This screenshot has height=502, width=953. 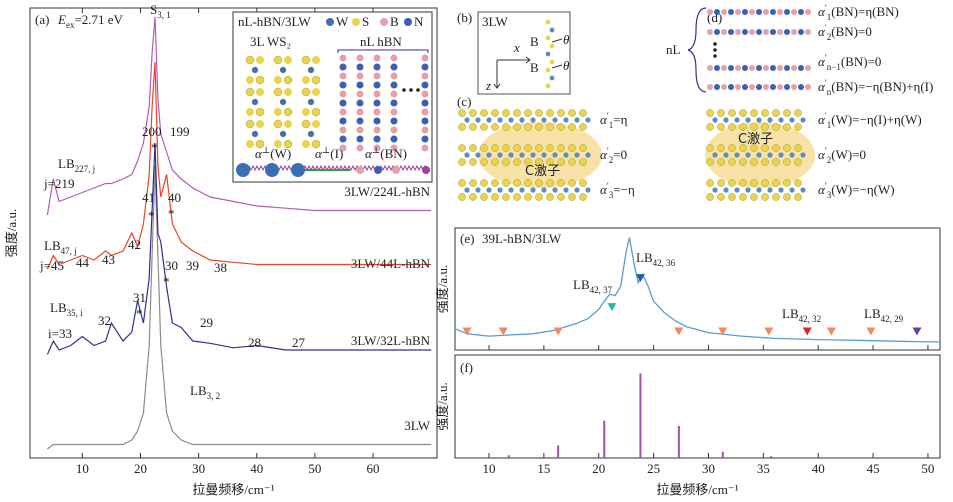 What do you see at coordinates (171, 213) in the screenshot?
I see `annotation: *` at bounding box center [171, 213].